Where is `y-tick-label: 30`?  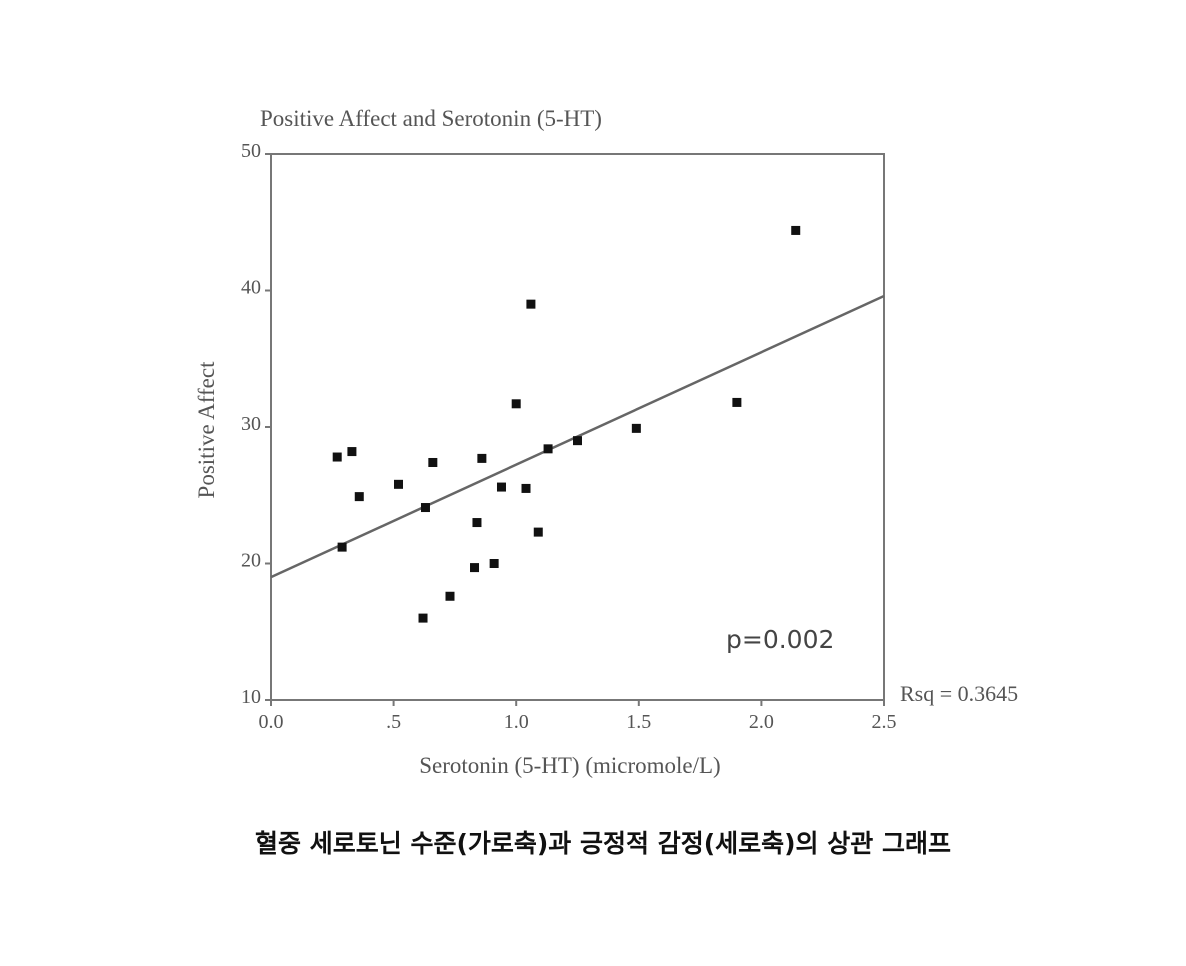
y-tick-label: 30 is located at coordinates (251, 424).